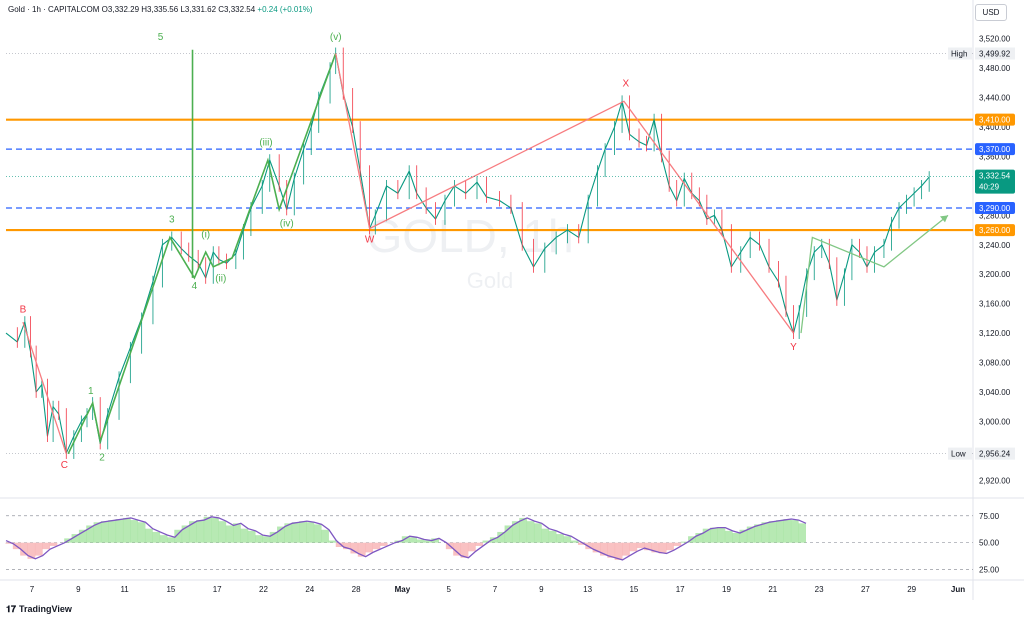 The height and width of the screenshot is (622, 1024). Describe the element at coordinates (356, 589) in the screenshot. I see `x-tick-label: 28` at that location.